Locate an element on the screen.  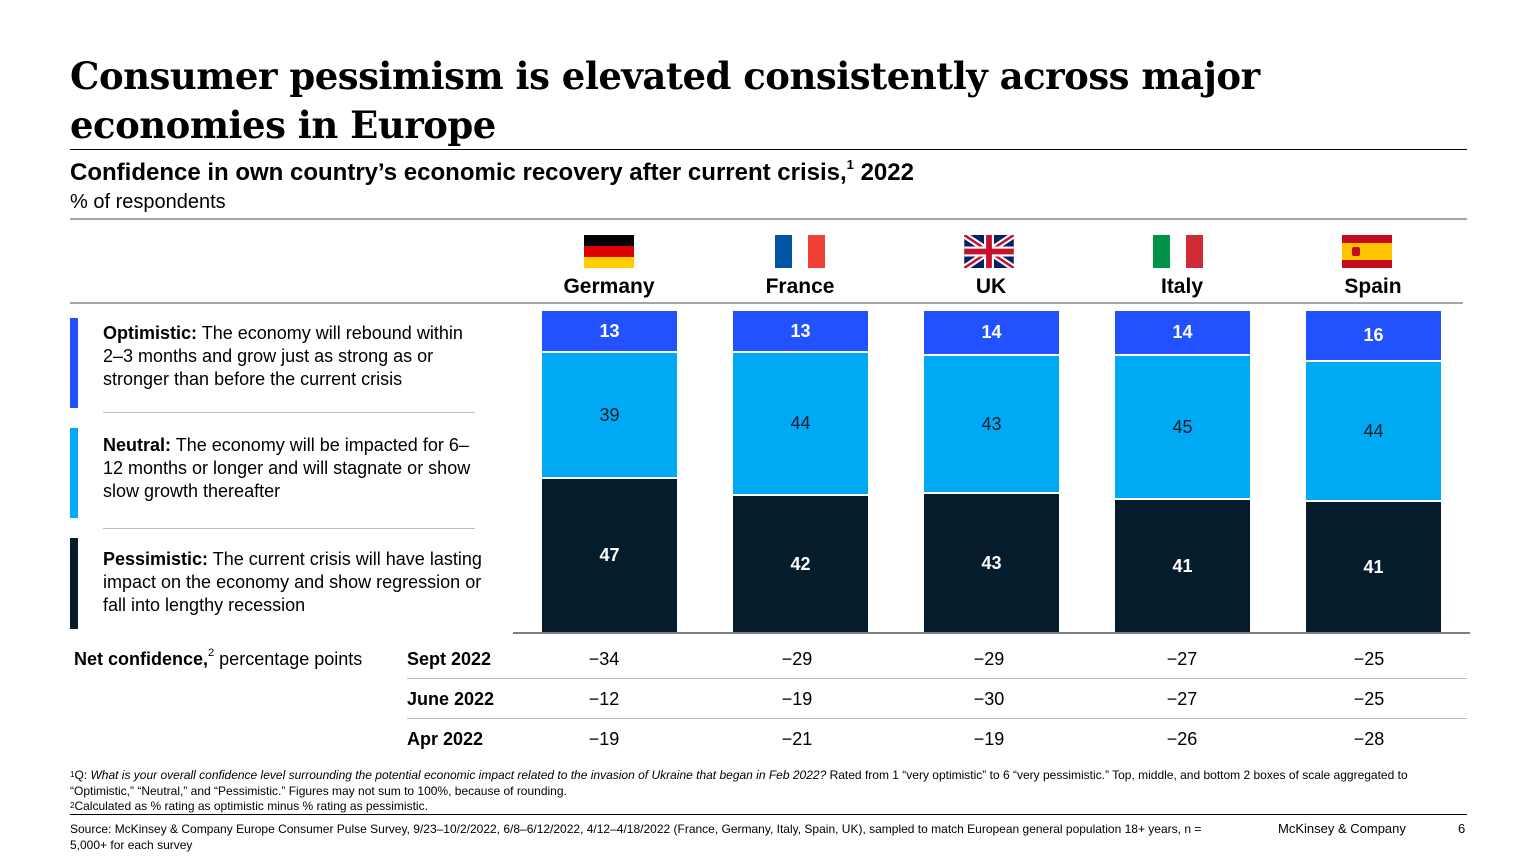
bar-pessimistic-france: 42 is located at coordinates (800, 564).